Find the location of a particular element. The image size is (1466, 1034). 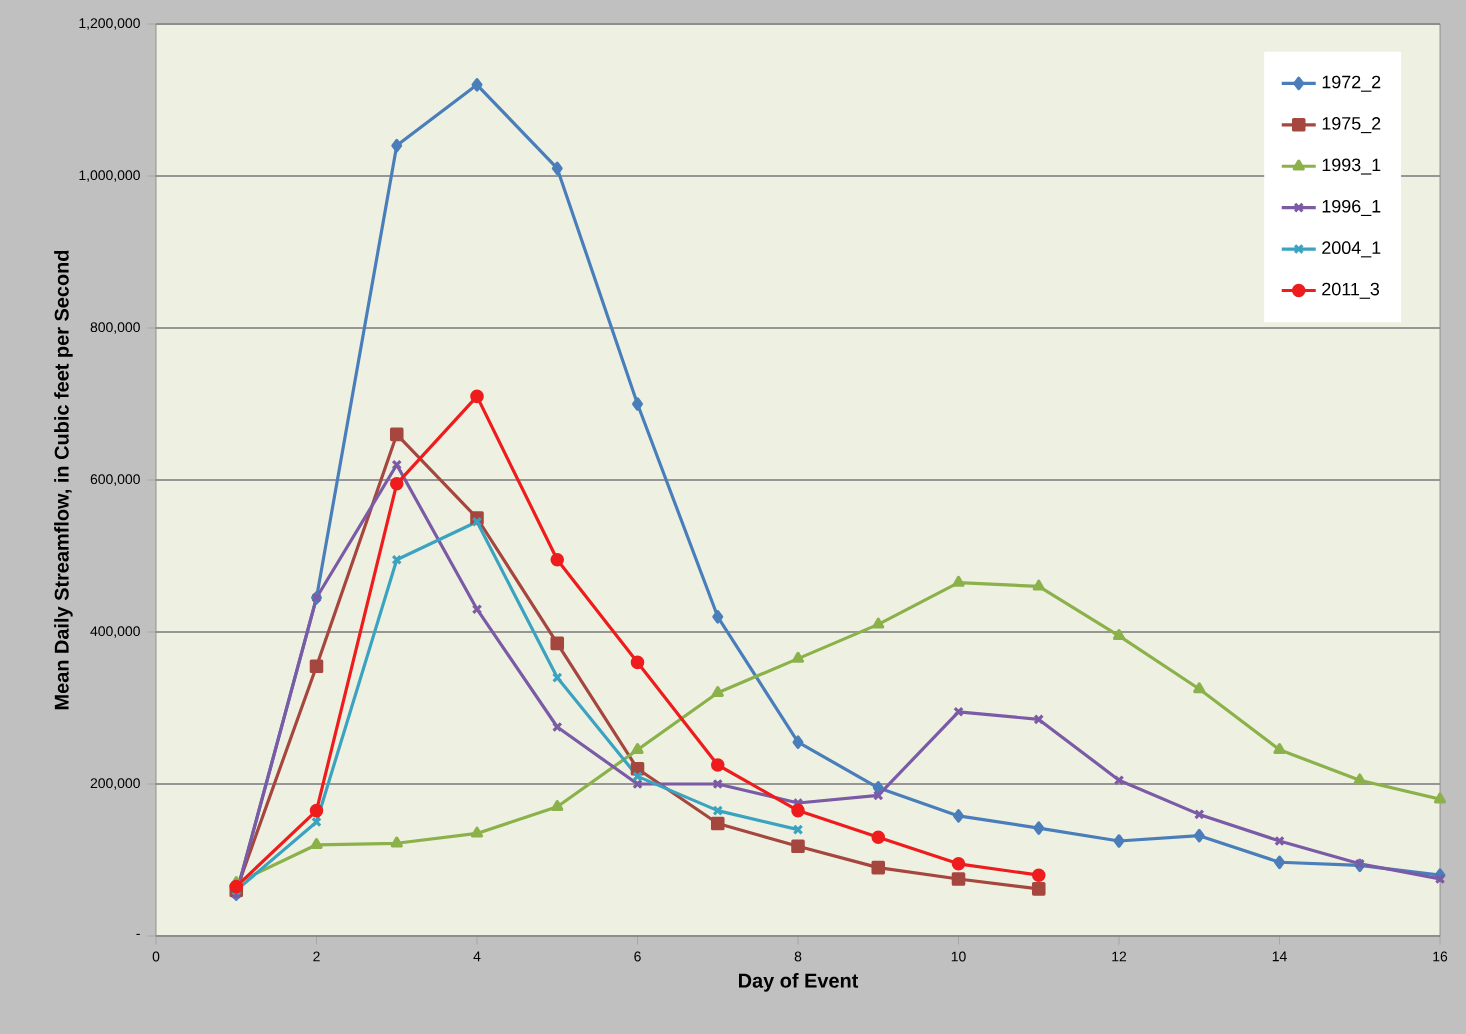

x-axis-title: Day of Event is located at coordinates (799, 982).